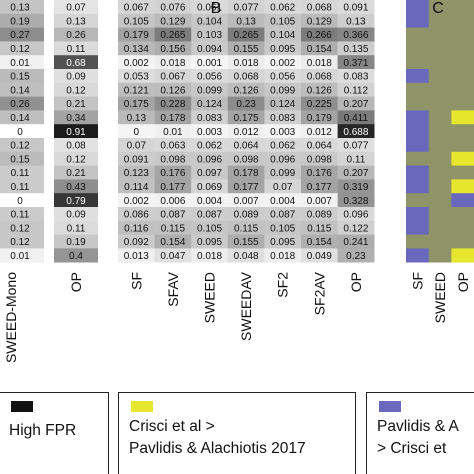 The height and width of the screenshot is (474, 474). I want to click on value-label-b-r8-c1: 0.178, so click(172, 118).